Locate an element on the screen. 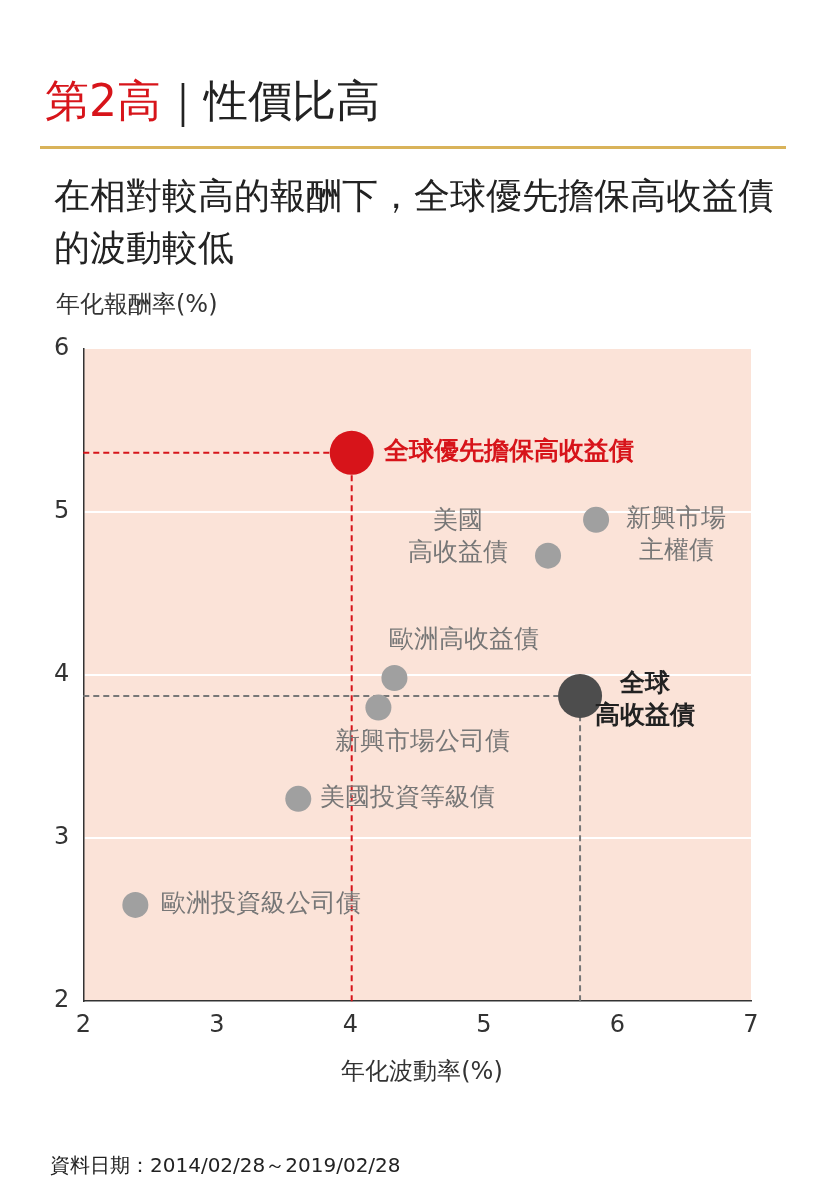  y-tick-label: 2 is located at coordinates (61, 999).